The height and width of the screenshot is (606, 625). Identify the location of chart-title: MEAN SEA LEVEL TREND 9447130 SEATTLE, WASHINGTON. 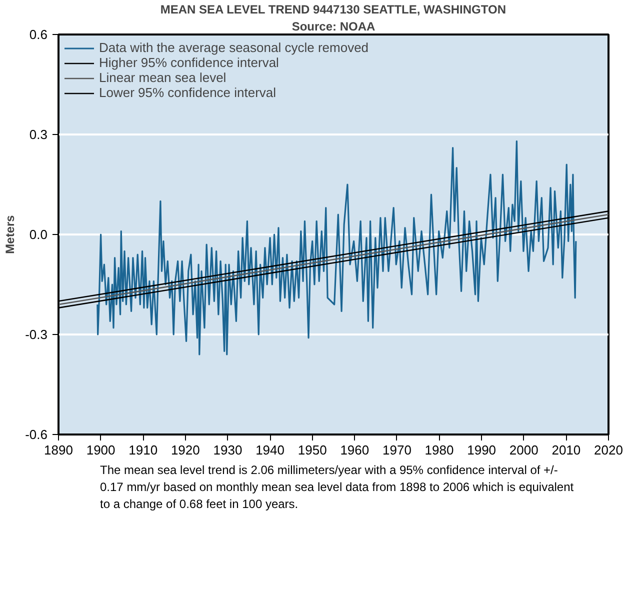
(333, 9).